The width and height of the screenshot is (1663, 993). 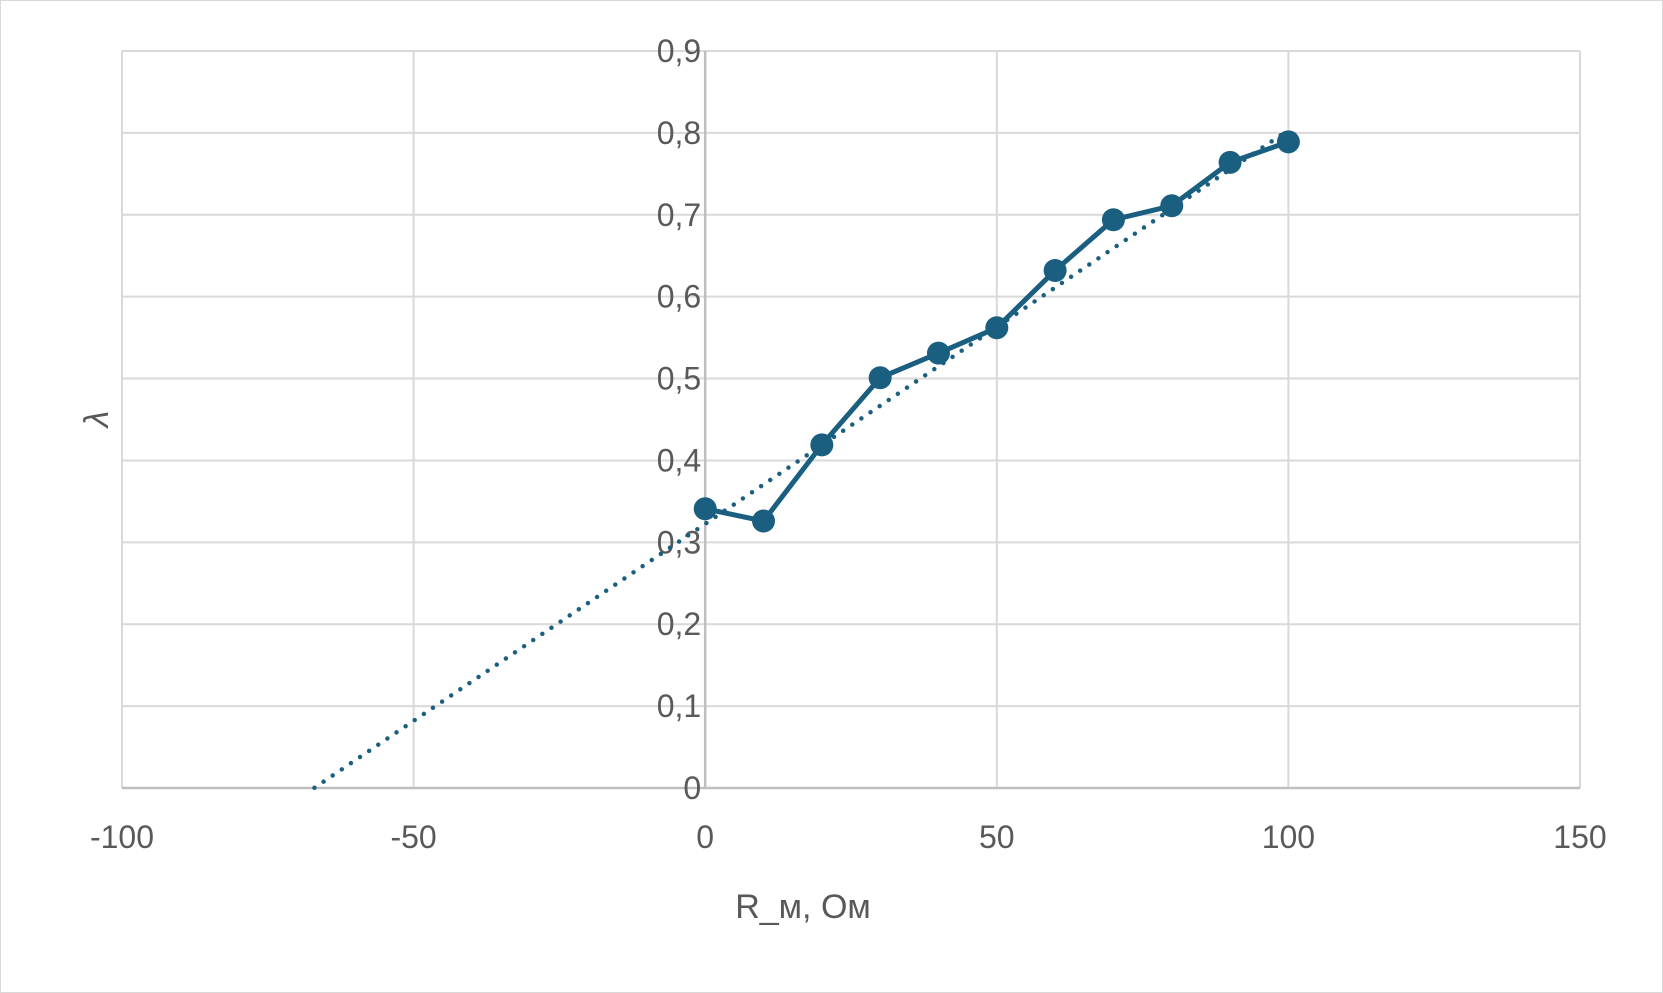 I want to click on y-tick-label: 0,8, so click(x=679, y=133).